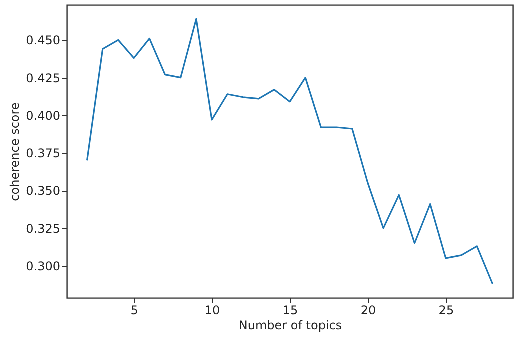 This screenshot has height=350, width=529. Describe the element at coordinates (446, 311) in the screenshot. I see `x-tick-label: 25` at that location.